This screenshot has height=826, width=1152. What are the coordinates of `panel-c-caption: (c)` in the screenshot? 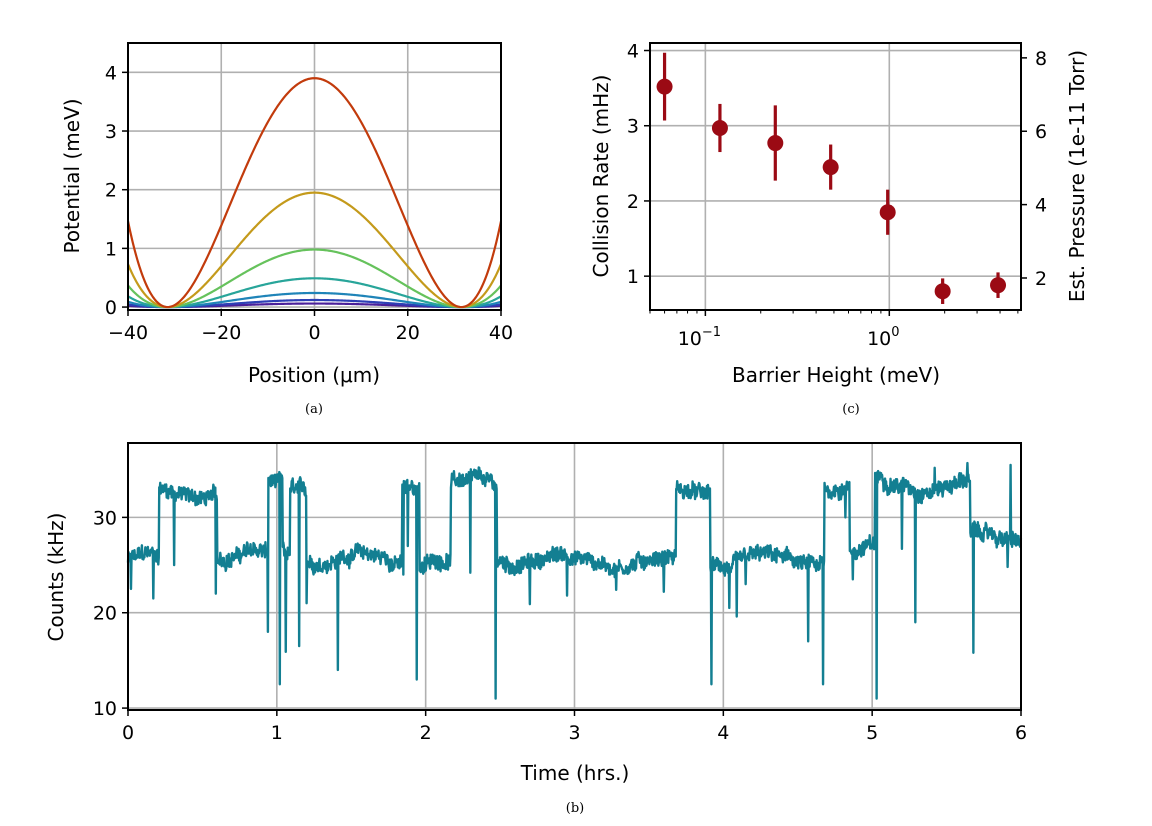 It's located at (850, 409).